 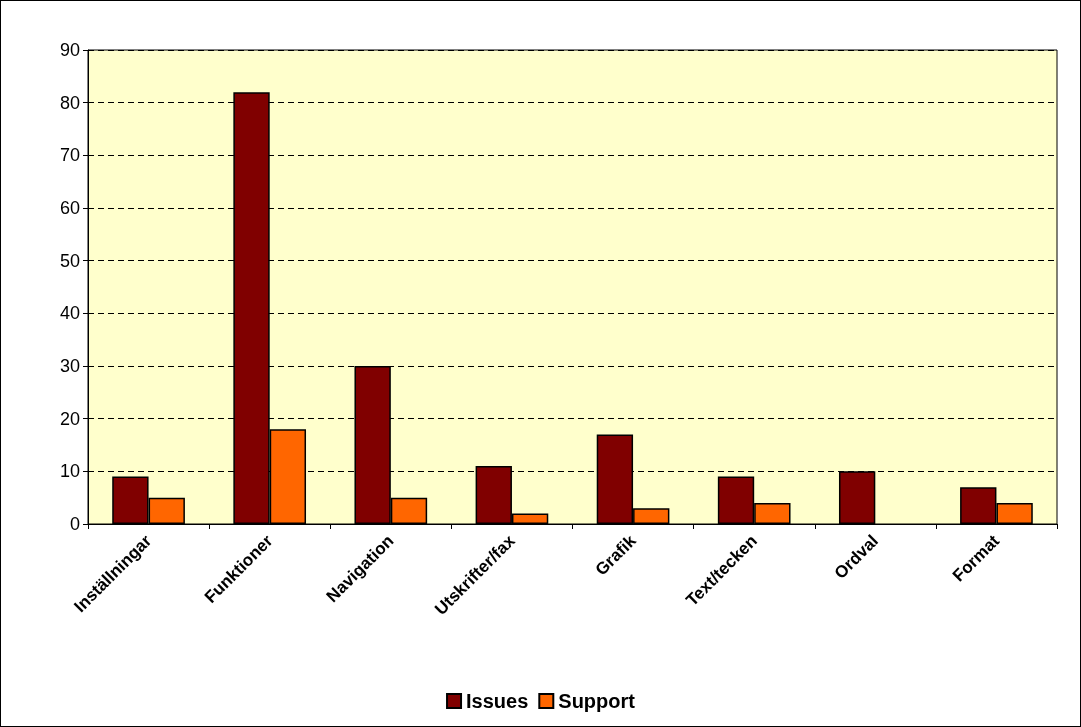 What do you see at coordinates (69, 366) in the screenshot?
I see `y-tick-label: 30` at bounding box center [69, 366].